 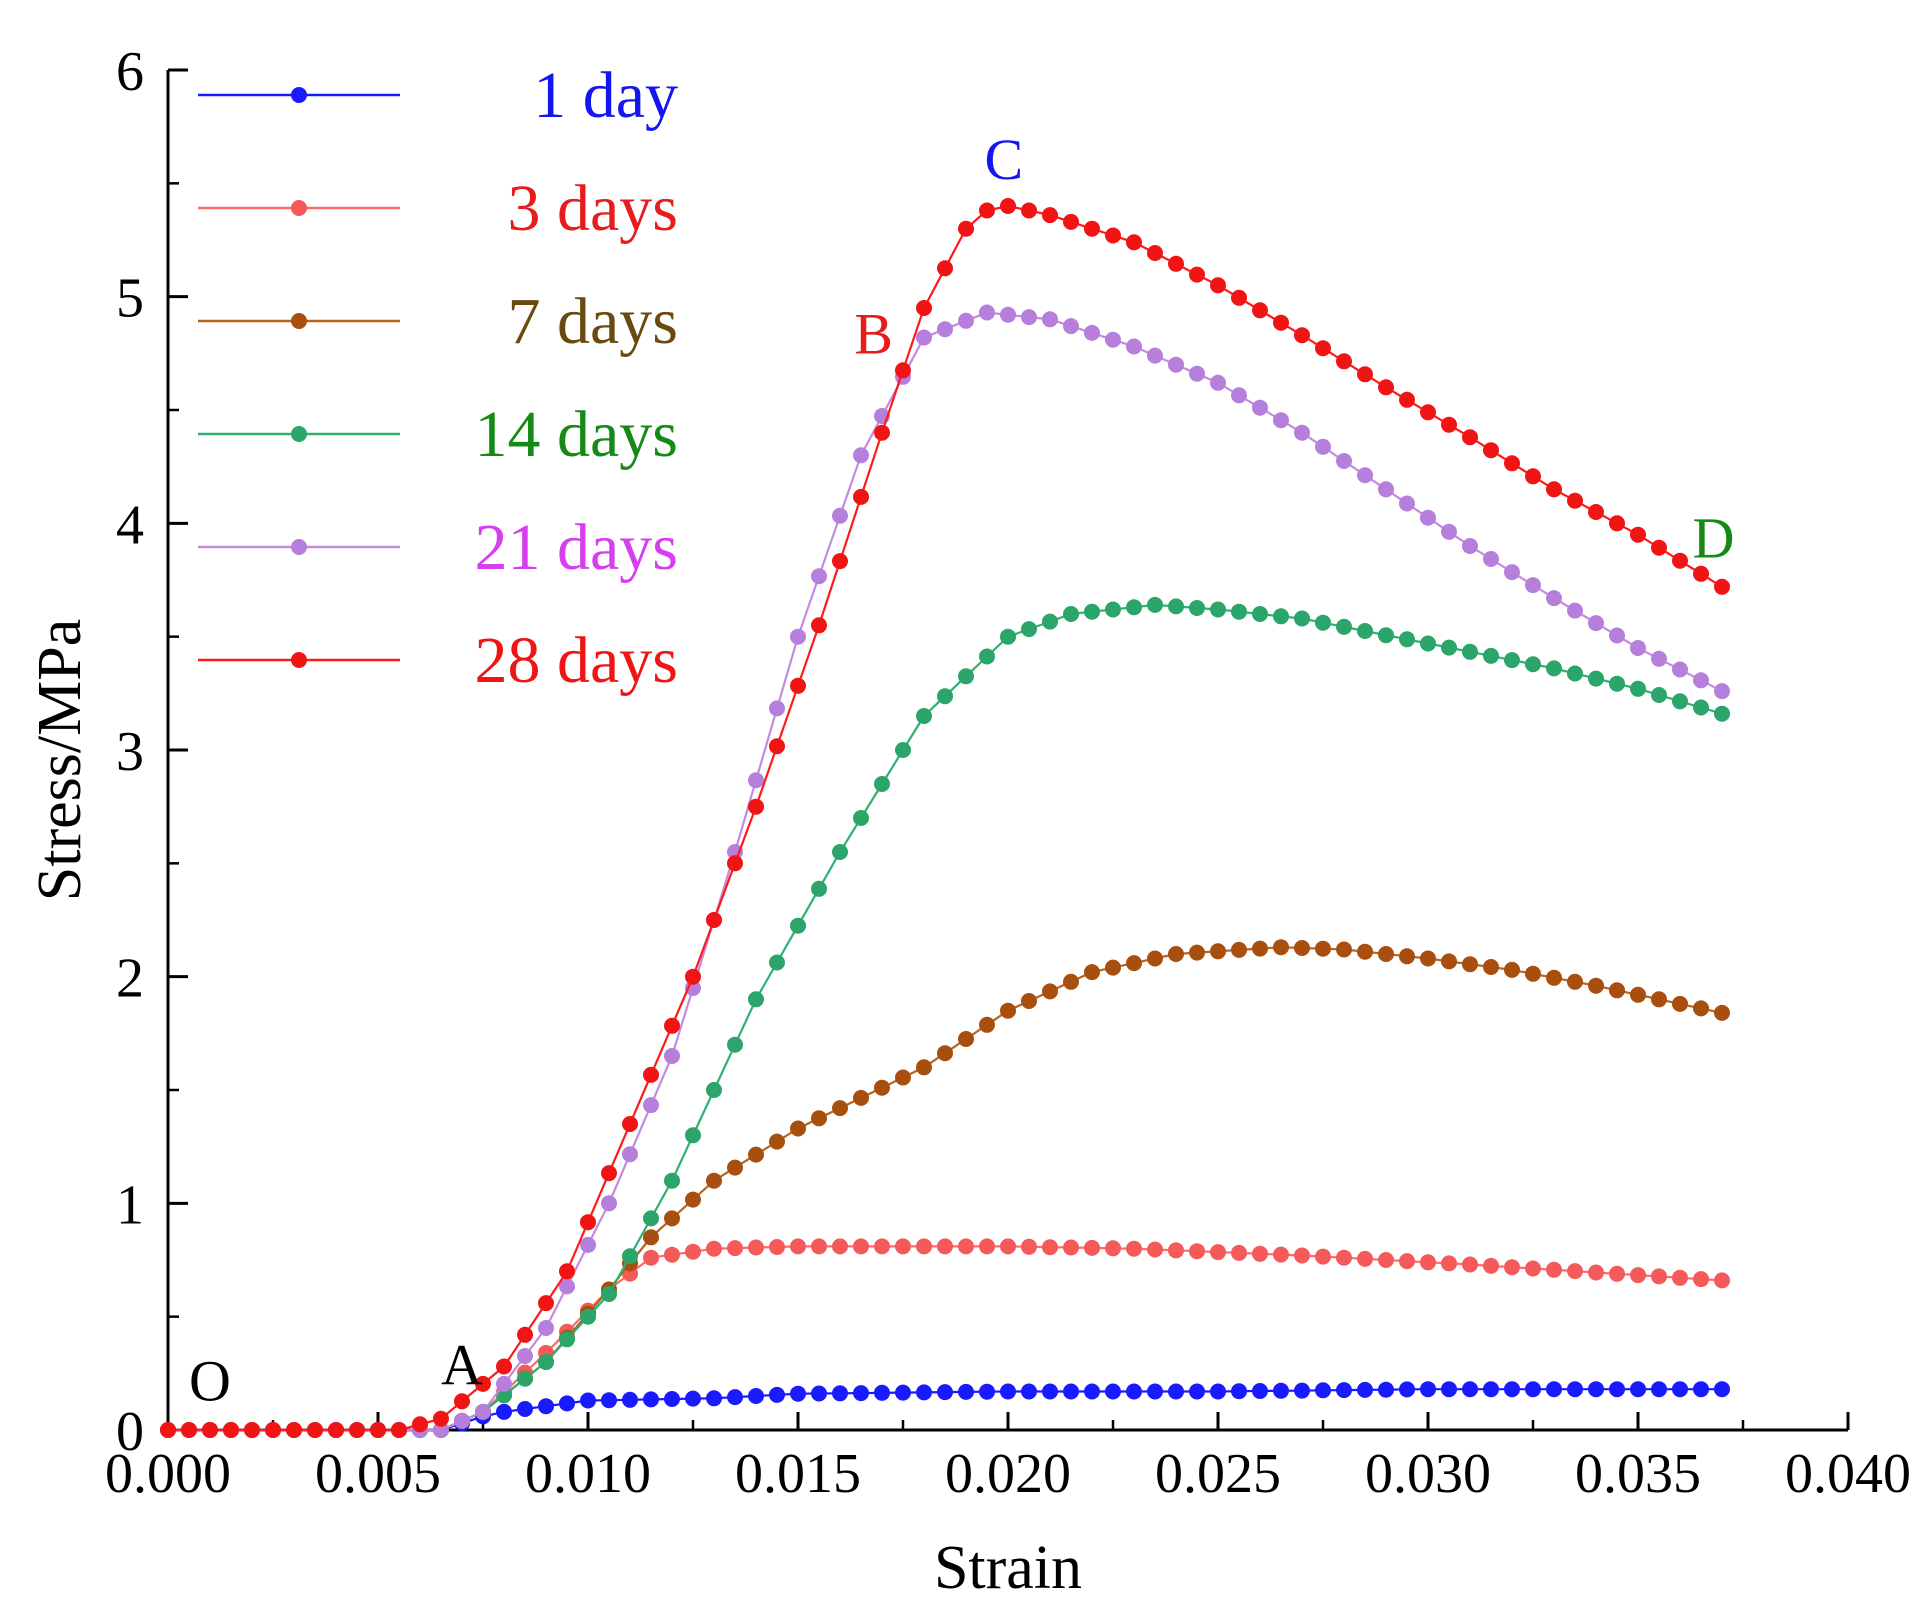 I want to click on y-tick-label: 6, so click(x=130, y=72).